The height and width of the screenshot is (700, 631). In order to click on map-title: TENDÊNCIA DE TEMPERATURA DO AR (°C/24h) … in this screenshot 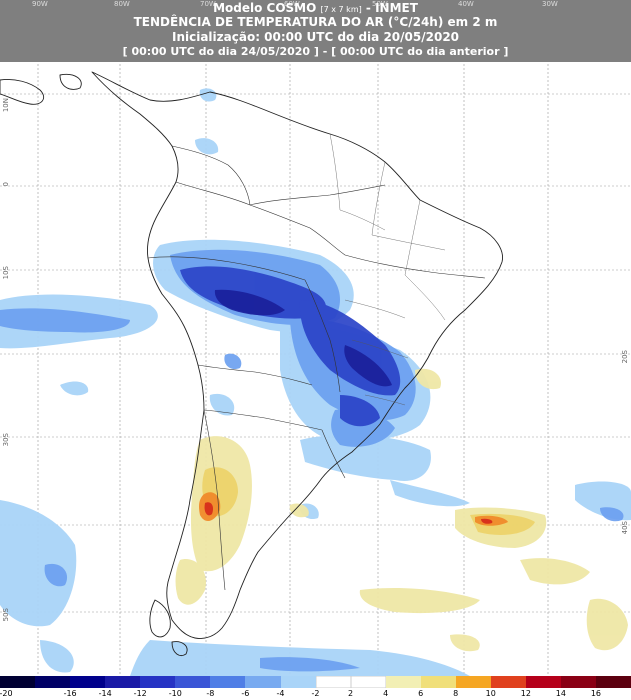, I will do `click(315, 22)`.